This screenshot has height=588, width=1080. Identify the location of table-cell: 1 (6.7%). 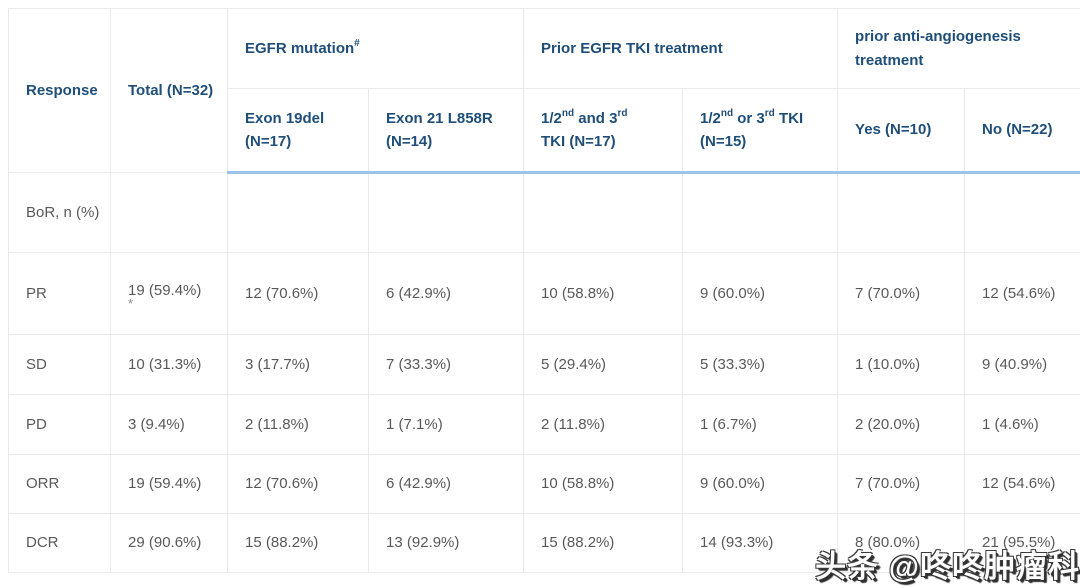
(760, 424).